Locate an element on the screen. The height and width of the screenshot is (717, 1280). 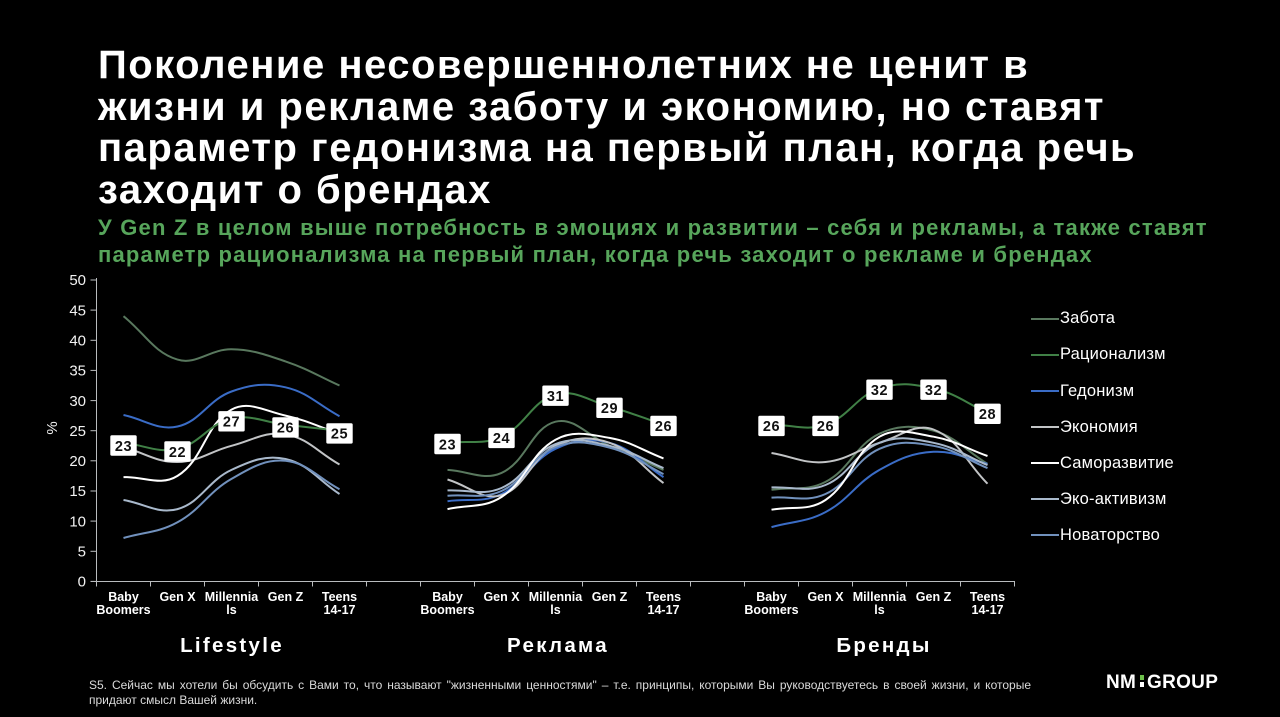
svg-text: 40 is located at coordinates (77, 341).